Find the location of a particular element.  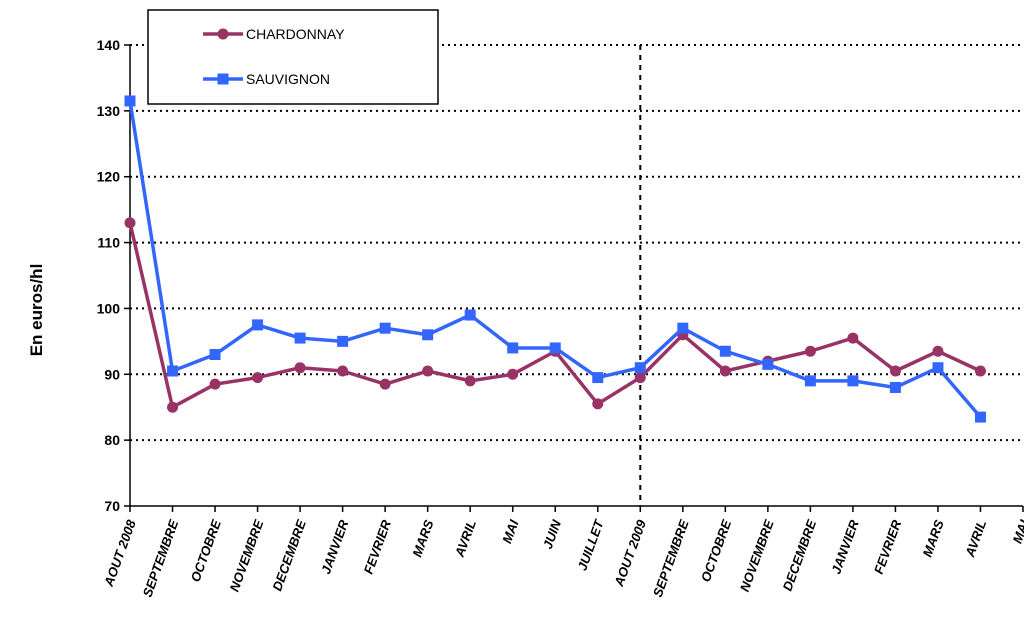

x-tick-label: AOUT 2008 is located at coordinates (120, 553).